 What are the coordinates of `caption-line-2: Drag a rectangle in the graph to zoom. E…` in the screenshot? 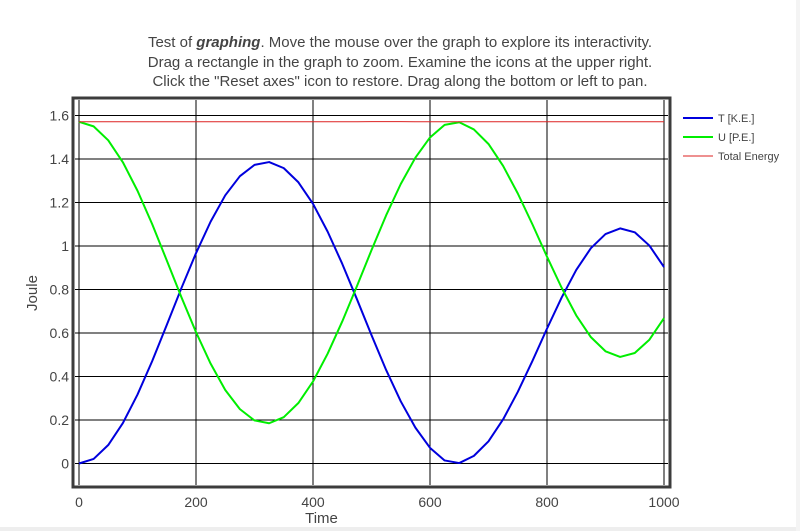 It's located at (400, 62).